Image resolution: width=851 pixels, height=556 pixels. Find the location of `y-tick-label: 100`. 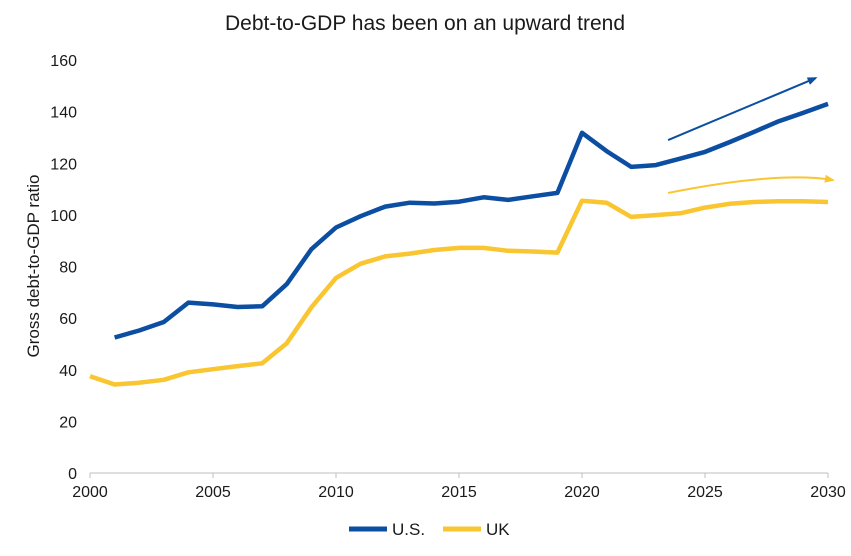

y-tick-label: 100 is located at coordinates (63, 216).